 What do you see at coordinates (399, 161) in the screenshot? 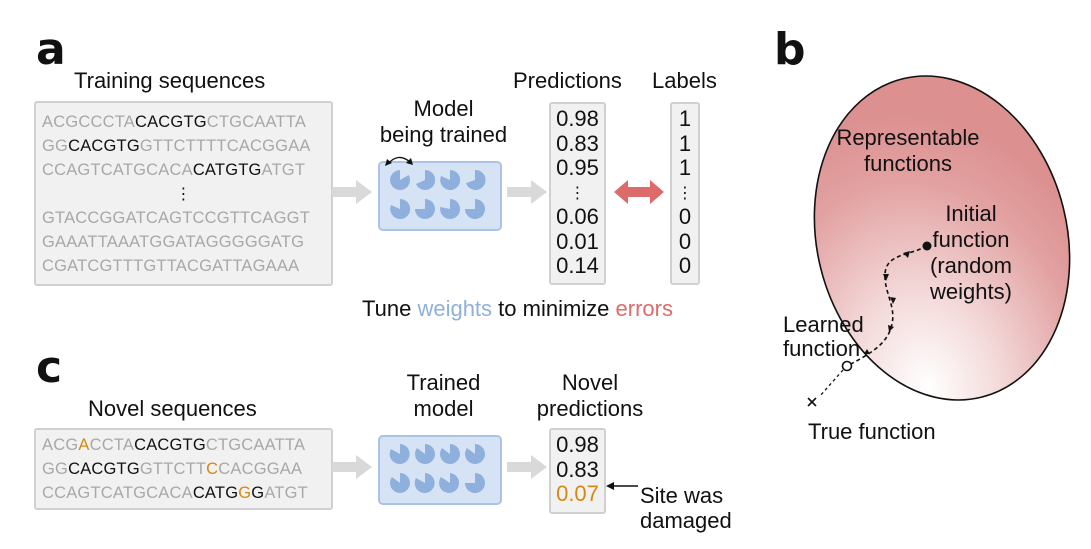
I see `adjust-arrow-icon` at bounding box center [399, 161].